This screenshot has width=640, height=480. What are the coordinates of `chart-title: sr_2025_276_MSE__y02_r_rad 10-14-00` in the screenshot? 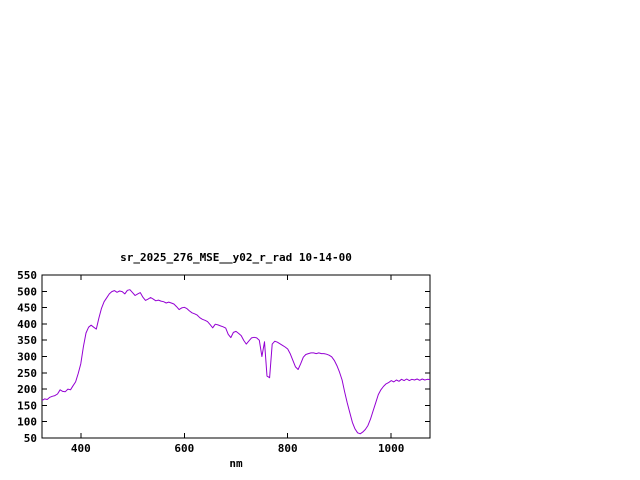 It's located at (236, 257).